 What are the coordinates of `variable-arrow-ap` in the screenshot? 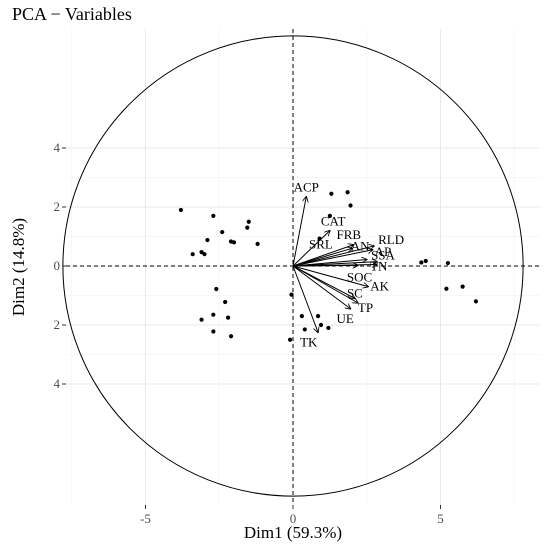 It's located at (332, 258).